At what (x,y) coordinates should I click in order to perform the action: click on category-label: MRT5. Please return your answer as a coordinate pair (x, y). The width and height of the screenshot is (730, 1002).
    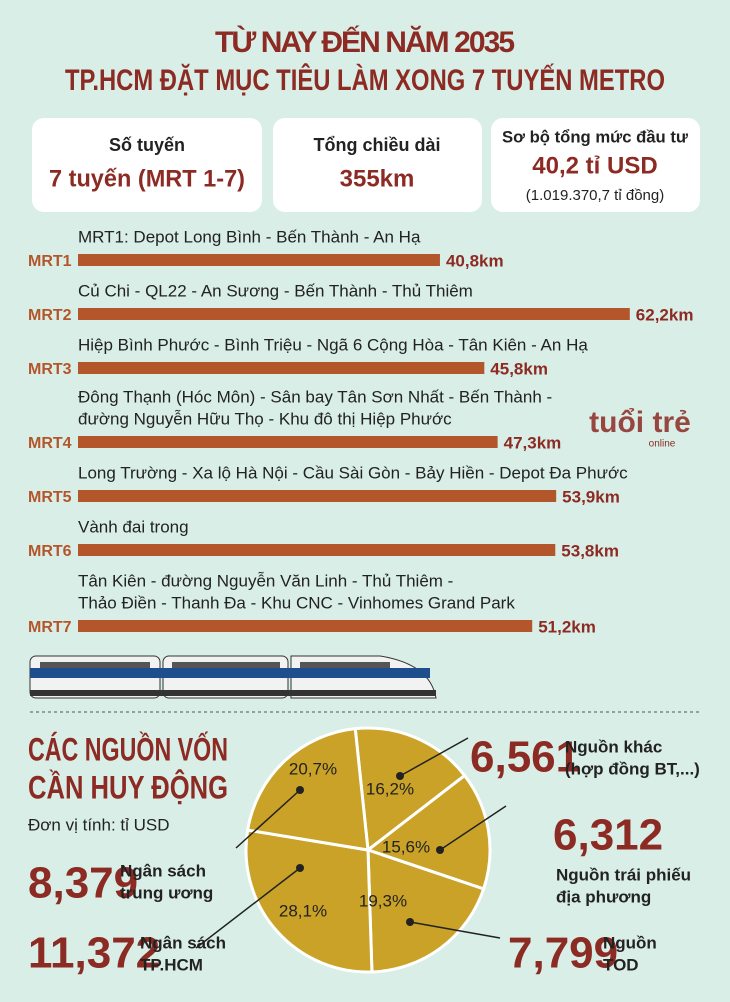
    Looking at the image, I should click on (50, 497).